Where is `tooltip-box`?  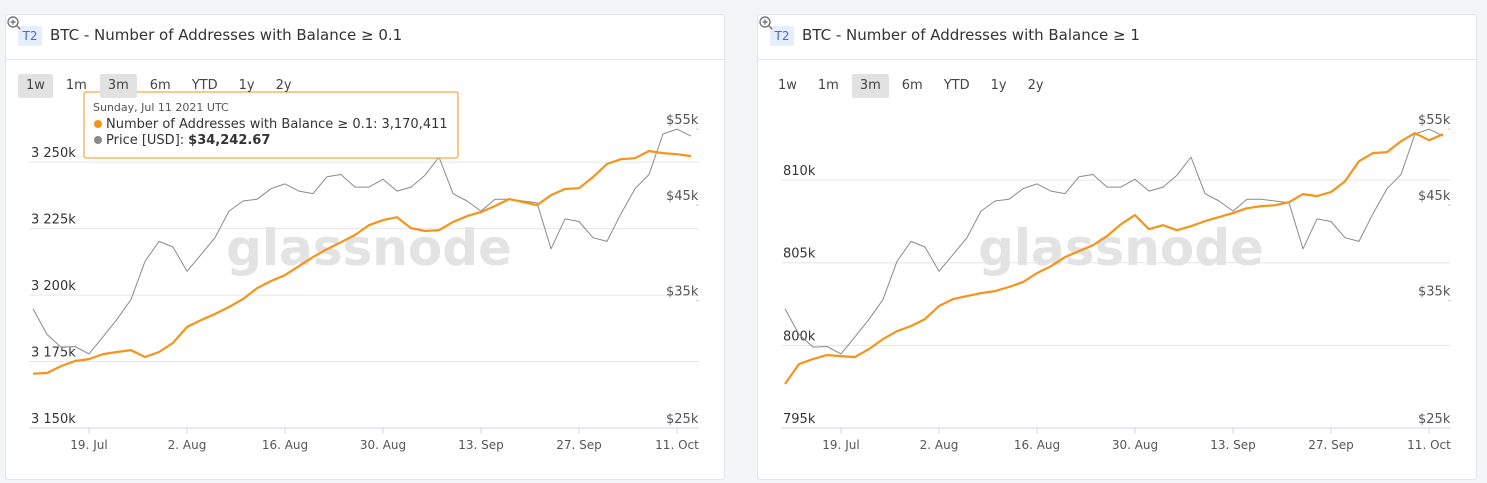
tooltip-box is located at coordinates (271, 125).